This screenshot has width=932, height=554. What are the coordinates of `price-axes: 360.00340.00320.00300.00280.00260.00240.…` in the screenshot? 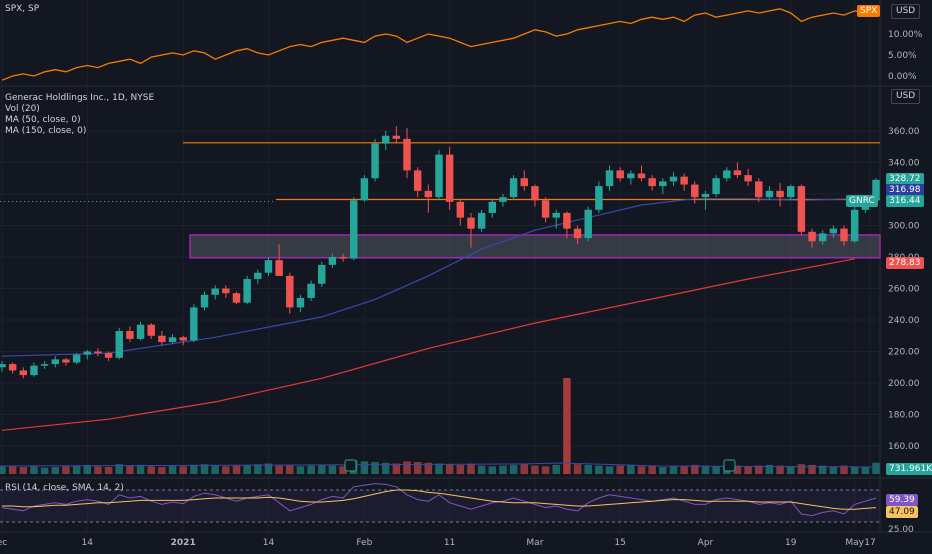 It's located at (905, 282).